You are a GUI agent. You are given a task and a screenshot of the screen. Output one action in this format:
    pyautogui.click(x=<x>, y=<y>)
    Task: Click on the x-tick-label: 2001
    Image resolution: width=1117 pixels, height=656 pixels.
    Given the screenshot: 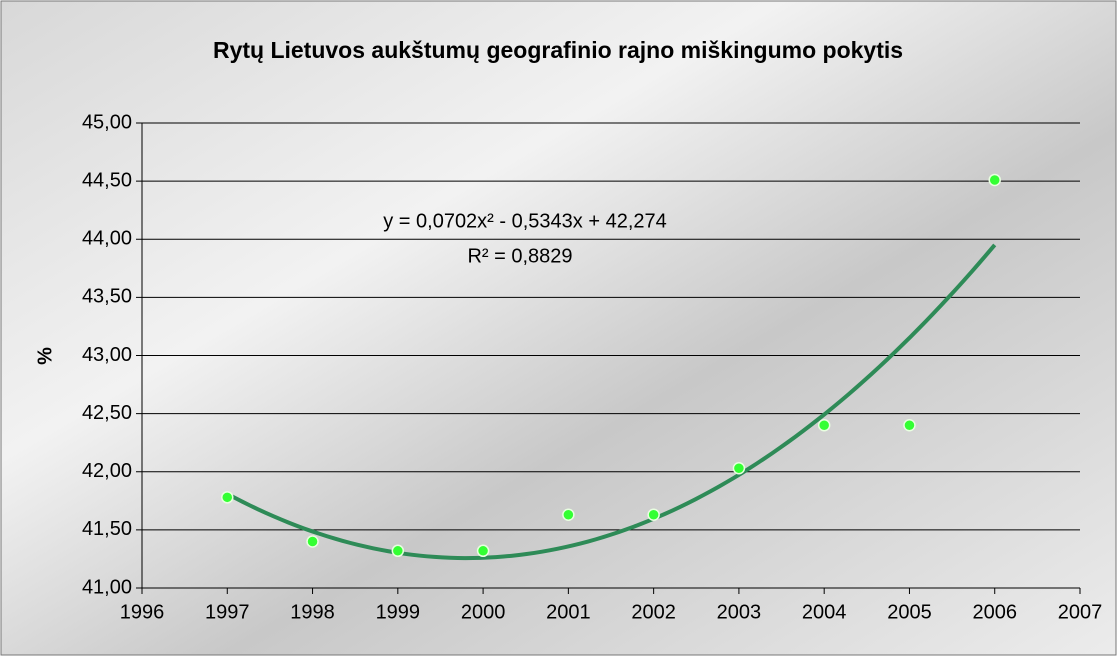 What is the action you would take?
    pyautogui.click(x=568, y=612)
    